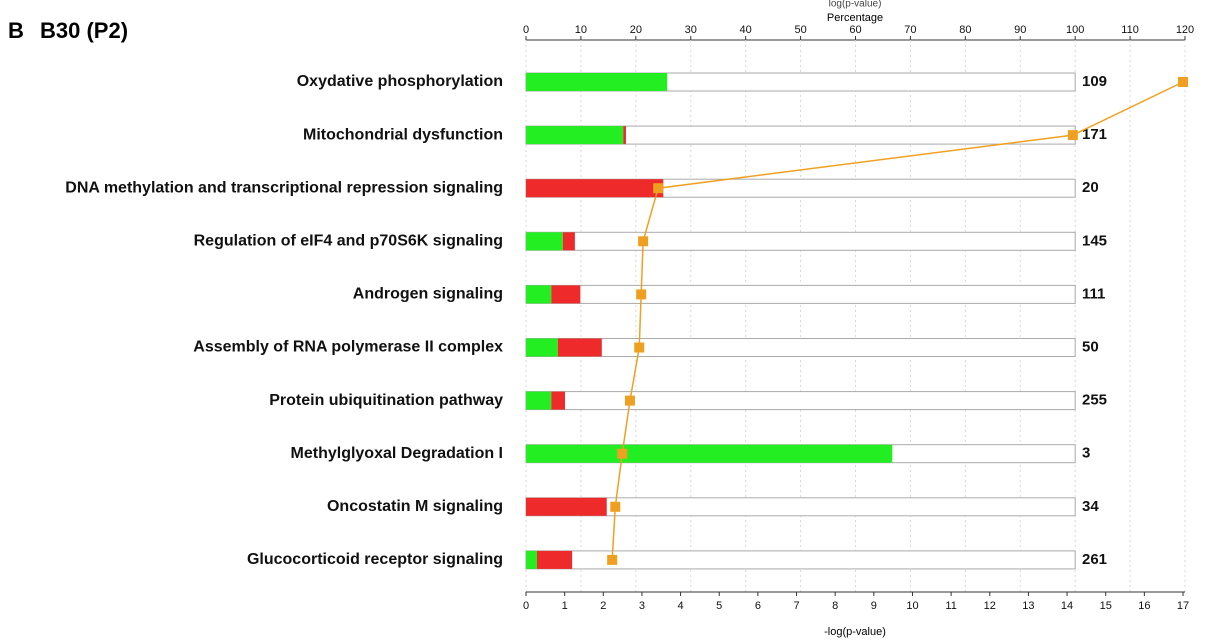 Image resolution: width=1210 pixels, height=640 pixels. Describe the element at coordinates (1094, 240) in the screenshot. I see `total-label: 145` at that location.